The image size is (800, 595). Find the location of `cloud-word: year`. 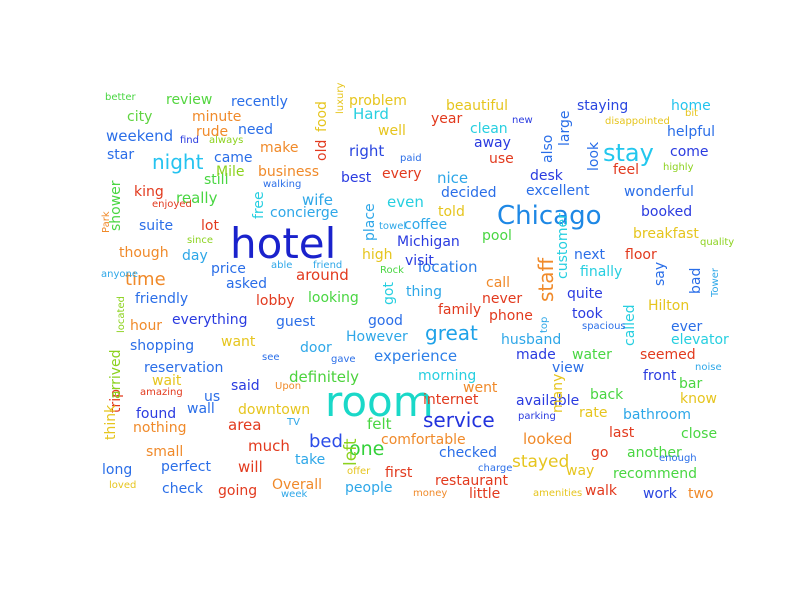

cloud-word: year is located at coordinates (446, 119).